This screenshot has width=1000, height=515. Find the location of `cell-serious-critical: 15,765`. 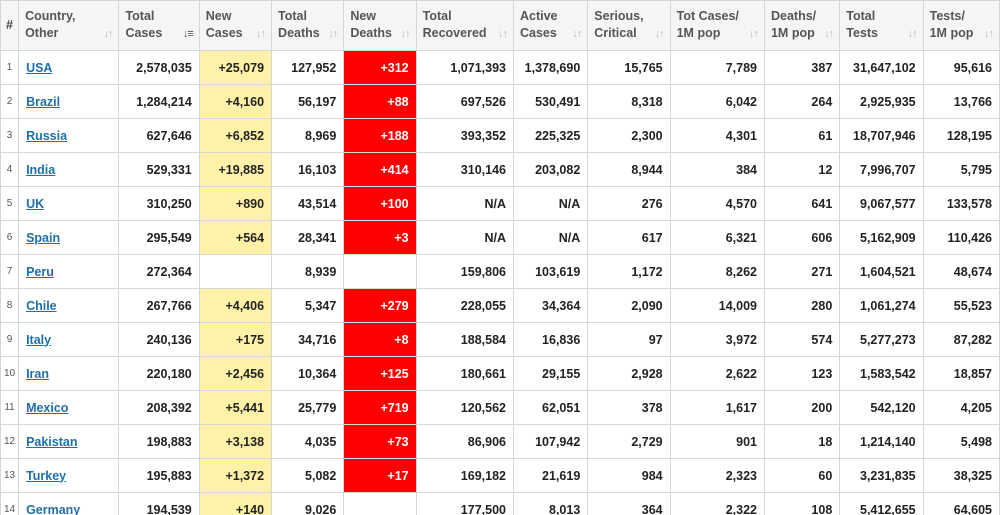

cell-serious-critical: 15,765 is located at coordinates (629, 67).